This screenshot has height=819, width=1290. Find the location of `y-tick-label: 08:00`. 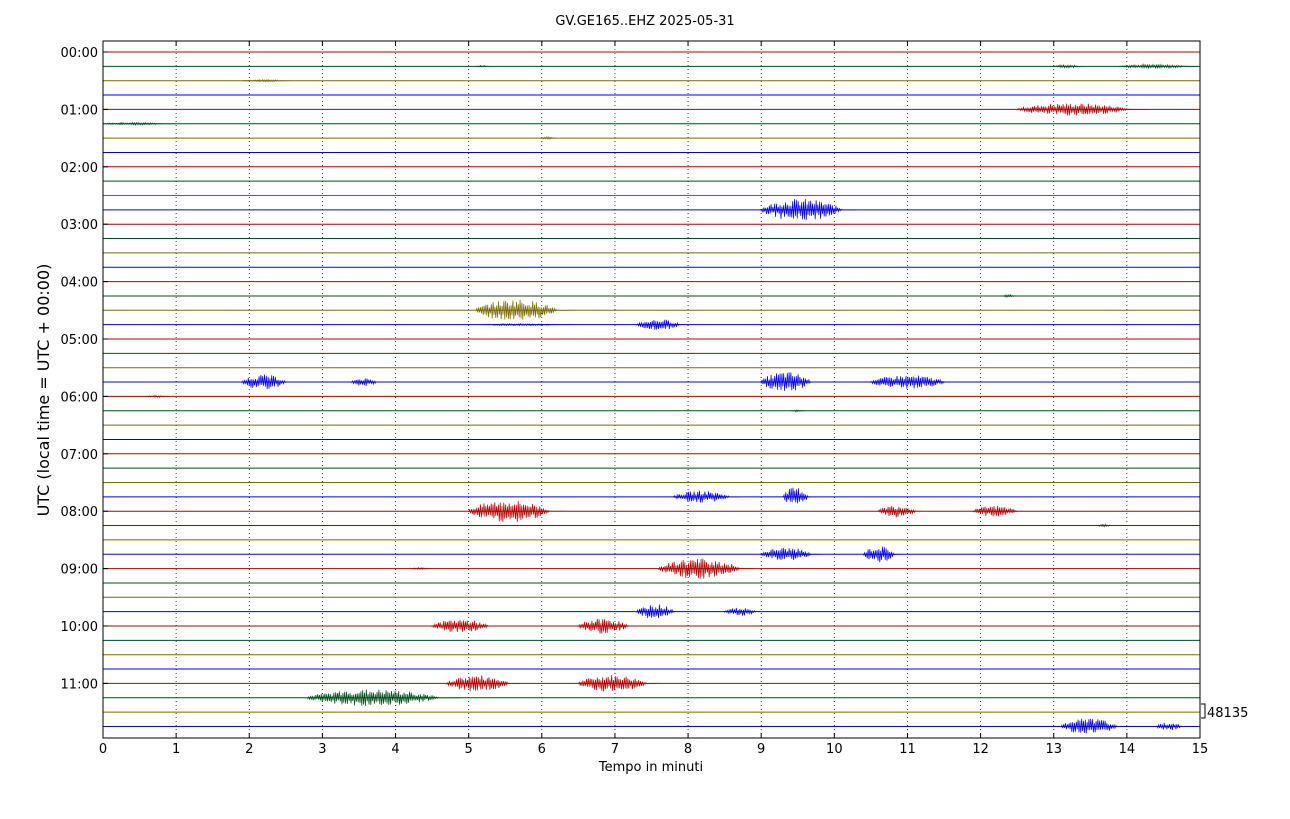

y-tick-label: 08:00 is located at coordinates (79, 512).